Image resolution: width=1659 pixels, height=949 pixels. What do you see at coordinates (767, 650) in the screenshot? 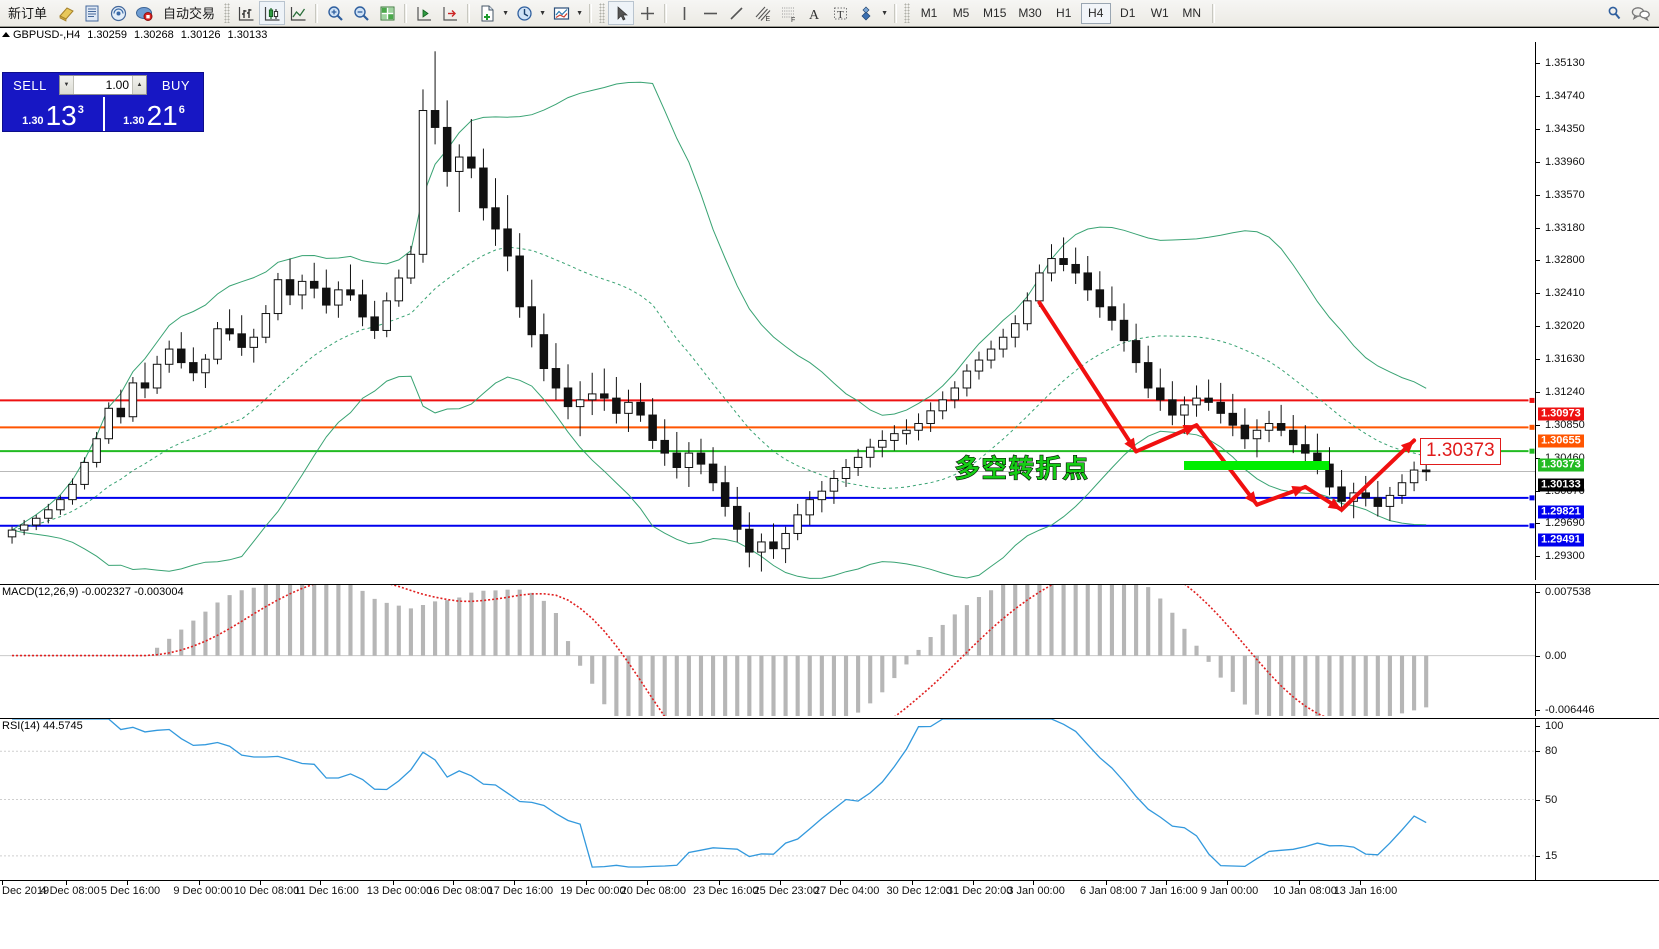
I see `macd-plot-area` at bounding box center [767, 650].